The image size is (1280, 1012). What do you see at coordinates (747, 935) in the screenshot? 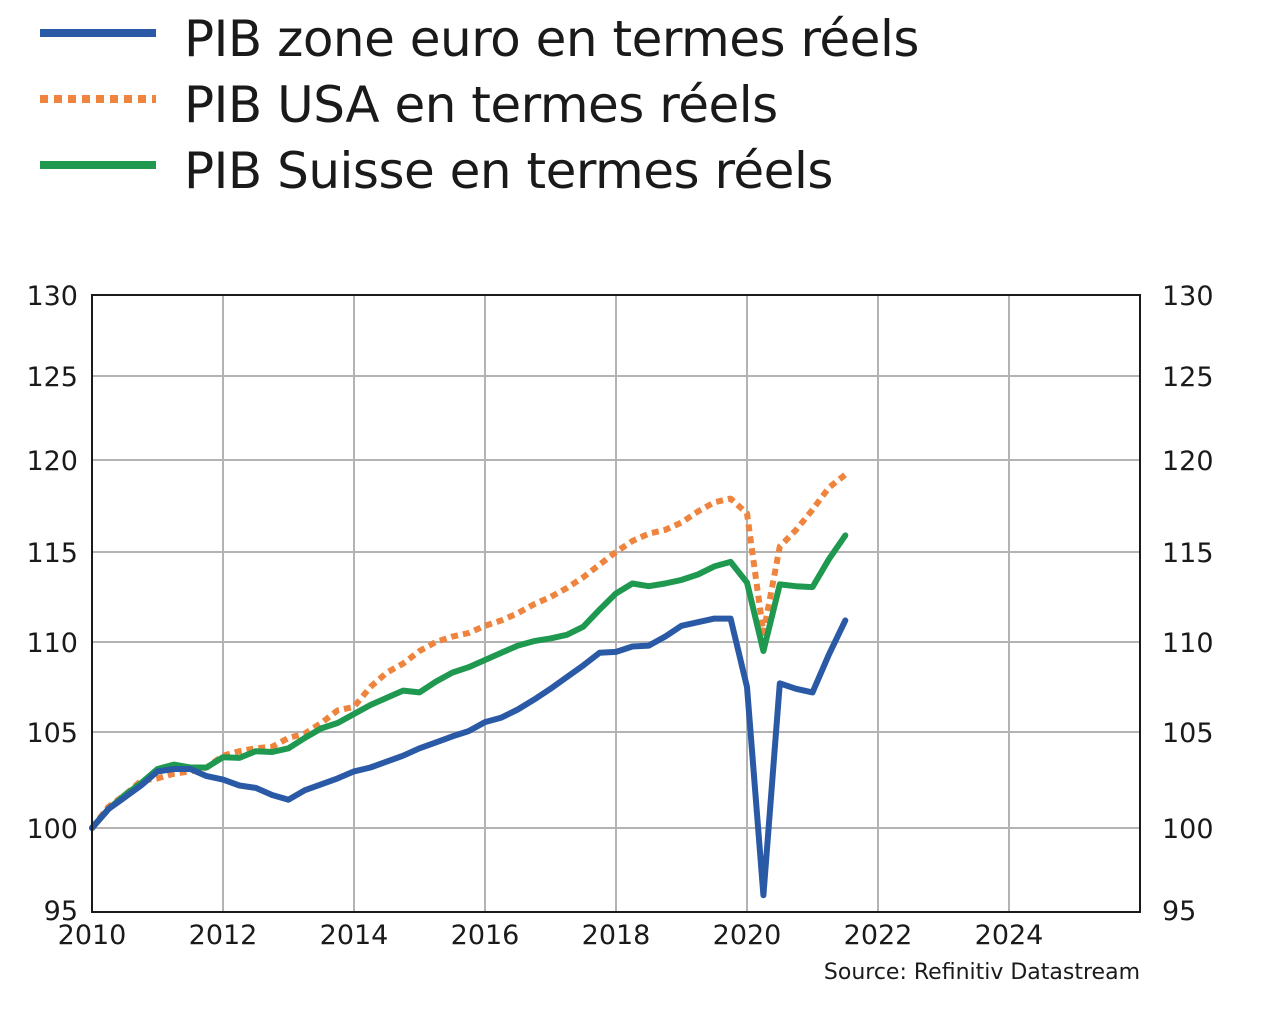
I see `x-tick-label: 2020` at bounding box center [747, 935].